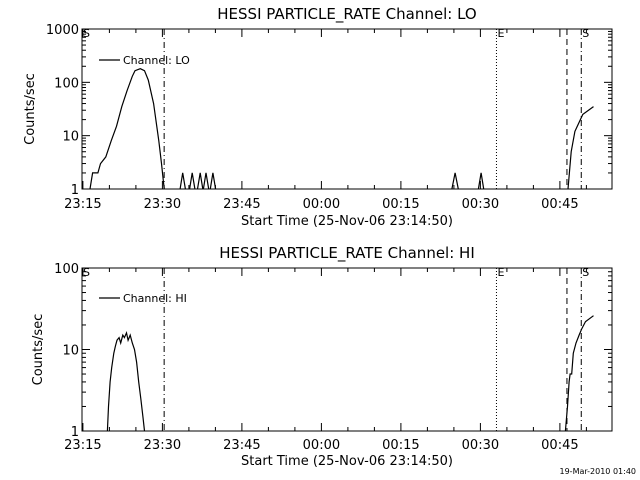  Describe the element at coordinates (598, 471) in the screenshot. I see `timestamp: 19-Mar-2010 01:40` at that location.